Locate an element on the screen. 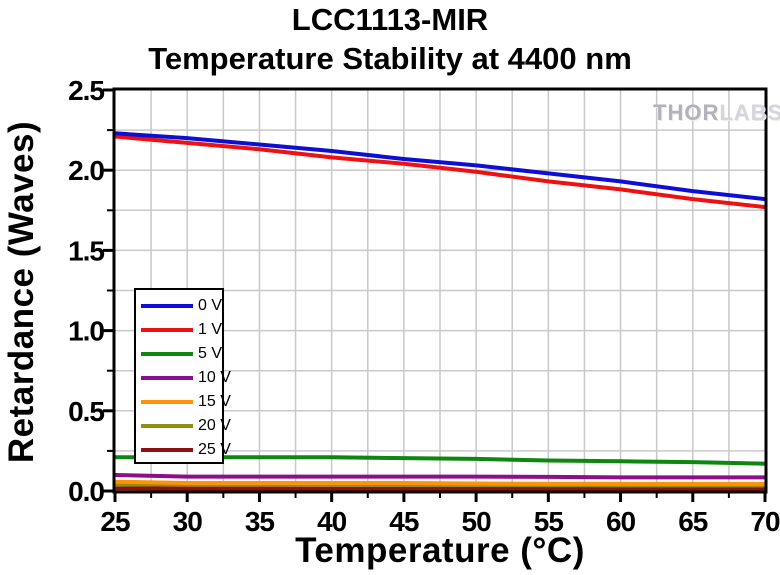 This screenshot has width=780, height=575. legend-label: 15 V is located at coordinates (214, 401).